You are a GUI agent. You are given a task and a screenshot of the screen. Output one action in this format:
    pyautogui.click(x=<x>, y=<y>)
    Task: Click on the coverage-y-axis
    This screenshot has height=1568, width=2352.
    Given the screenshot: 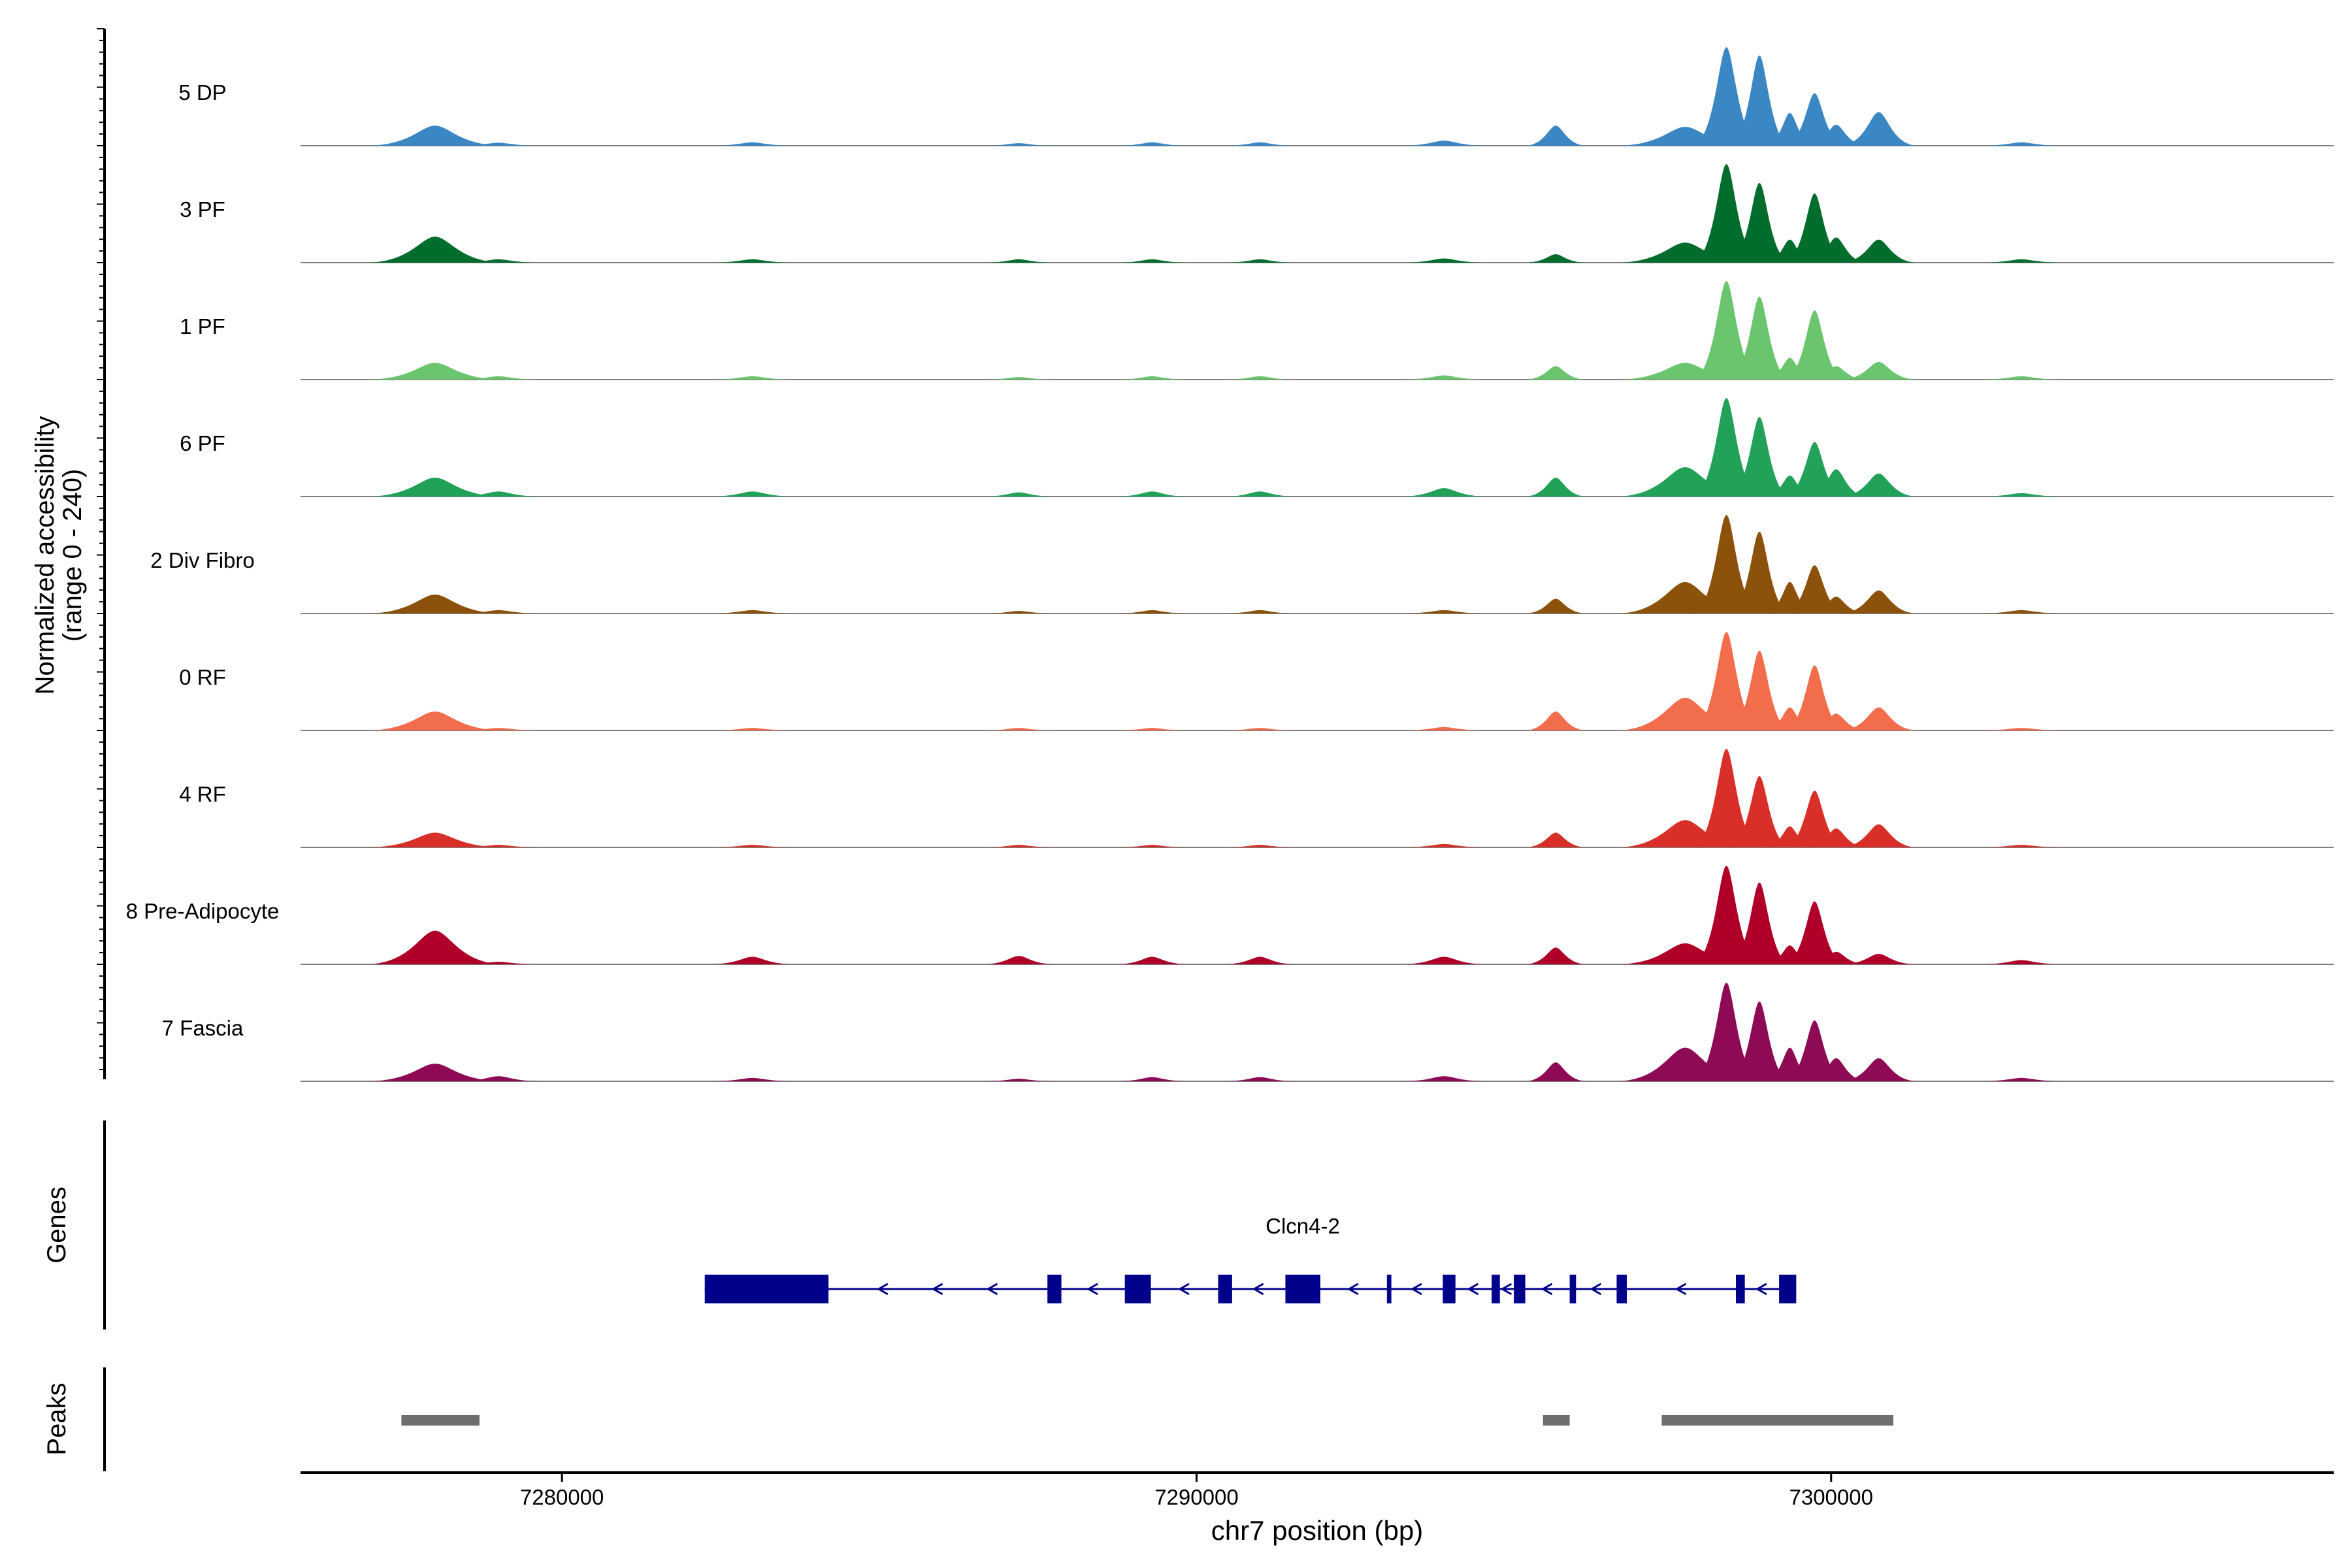 What is the action you would take?
    pyautogui.click(x=101, y=553)
    